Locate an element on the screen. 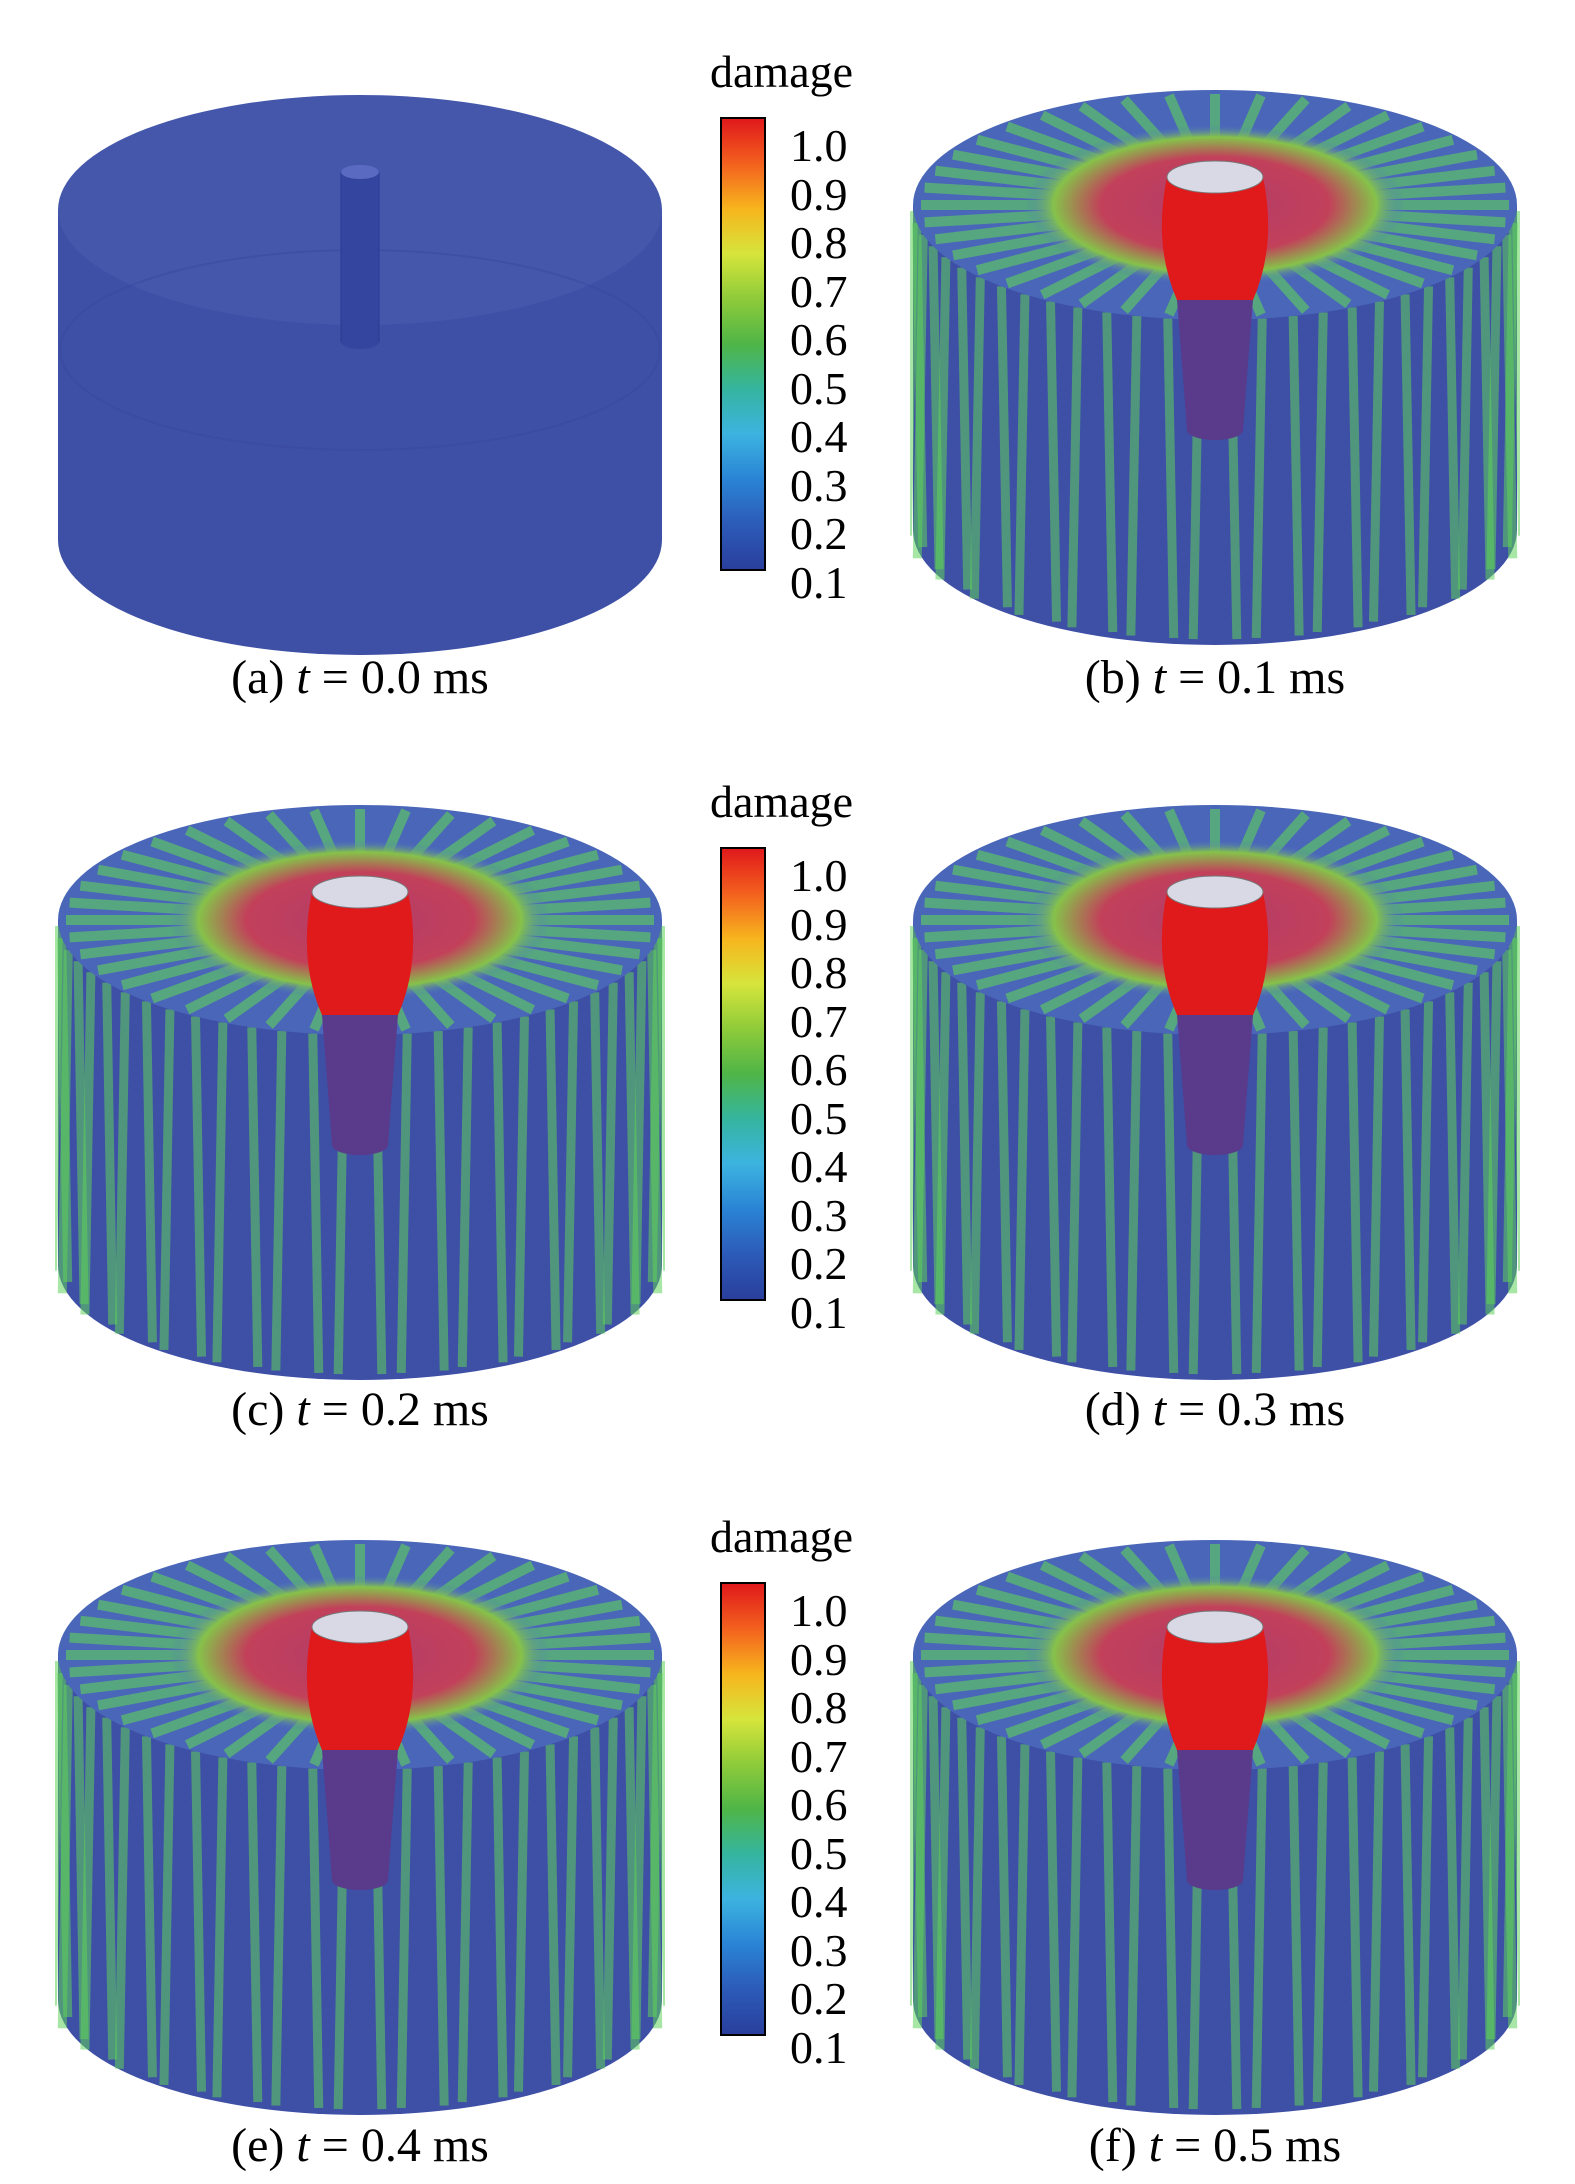 The image size is (1575, 2184). caption-label: (e) is located at coordinates (258, 2145).